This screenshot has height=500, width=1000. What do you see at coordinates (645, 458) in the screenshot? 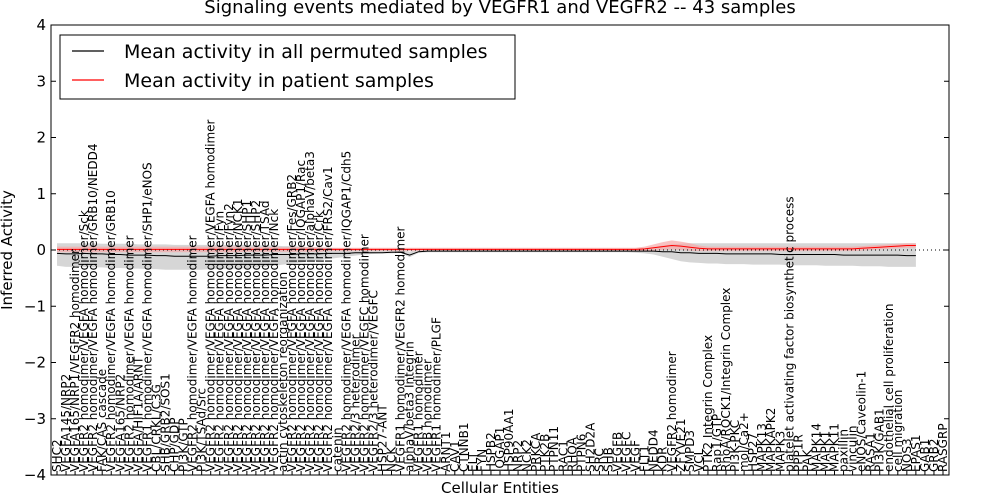
I see `entity-label: FLT1` at bounding box center [645, 458].